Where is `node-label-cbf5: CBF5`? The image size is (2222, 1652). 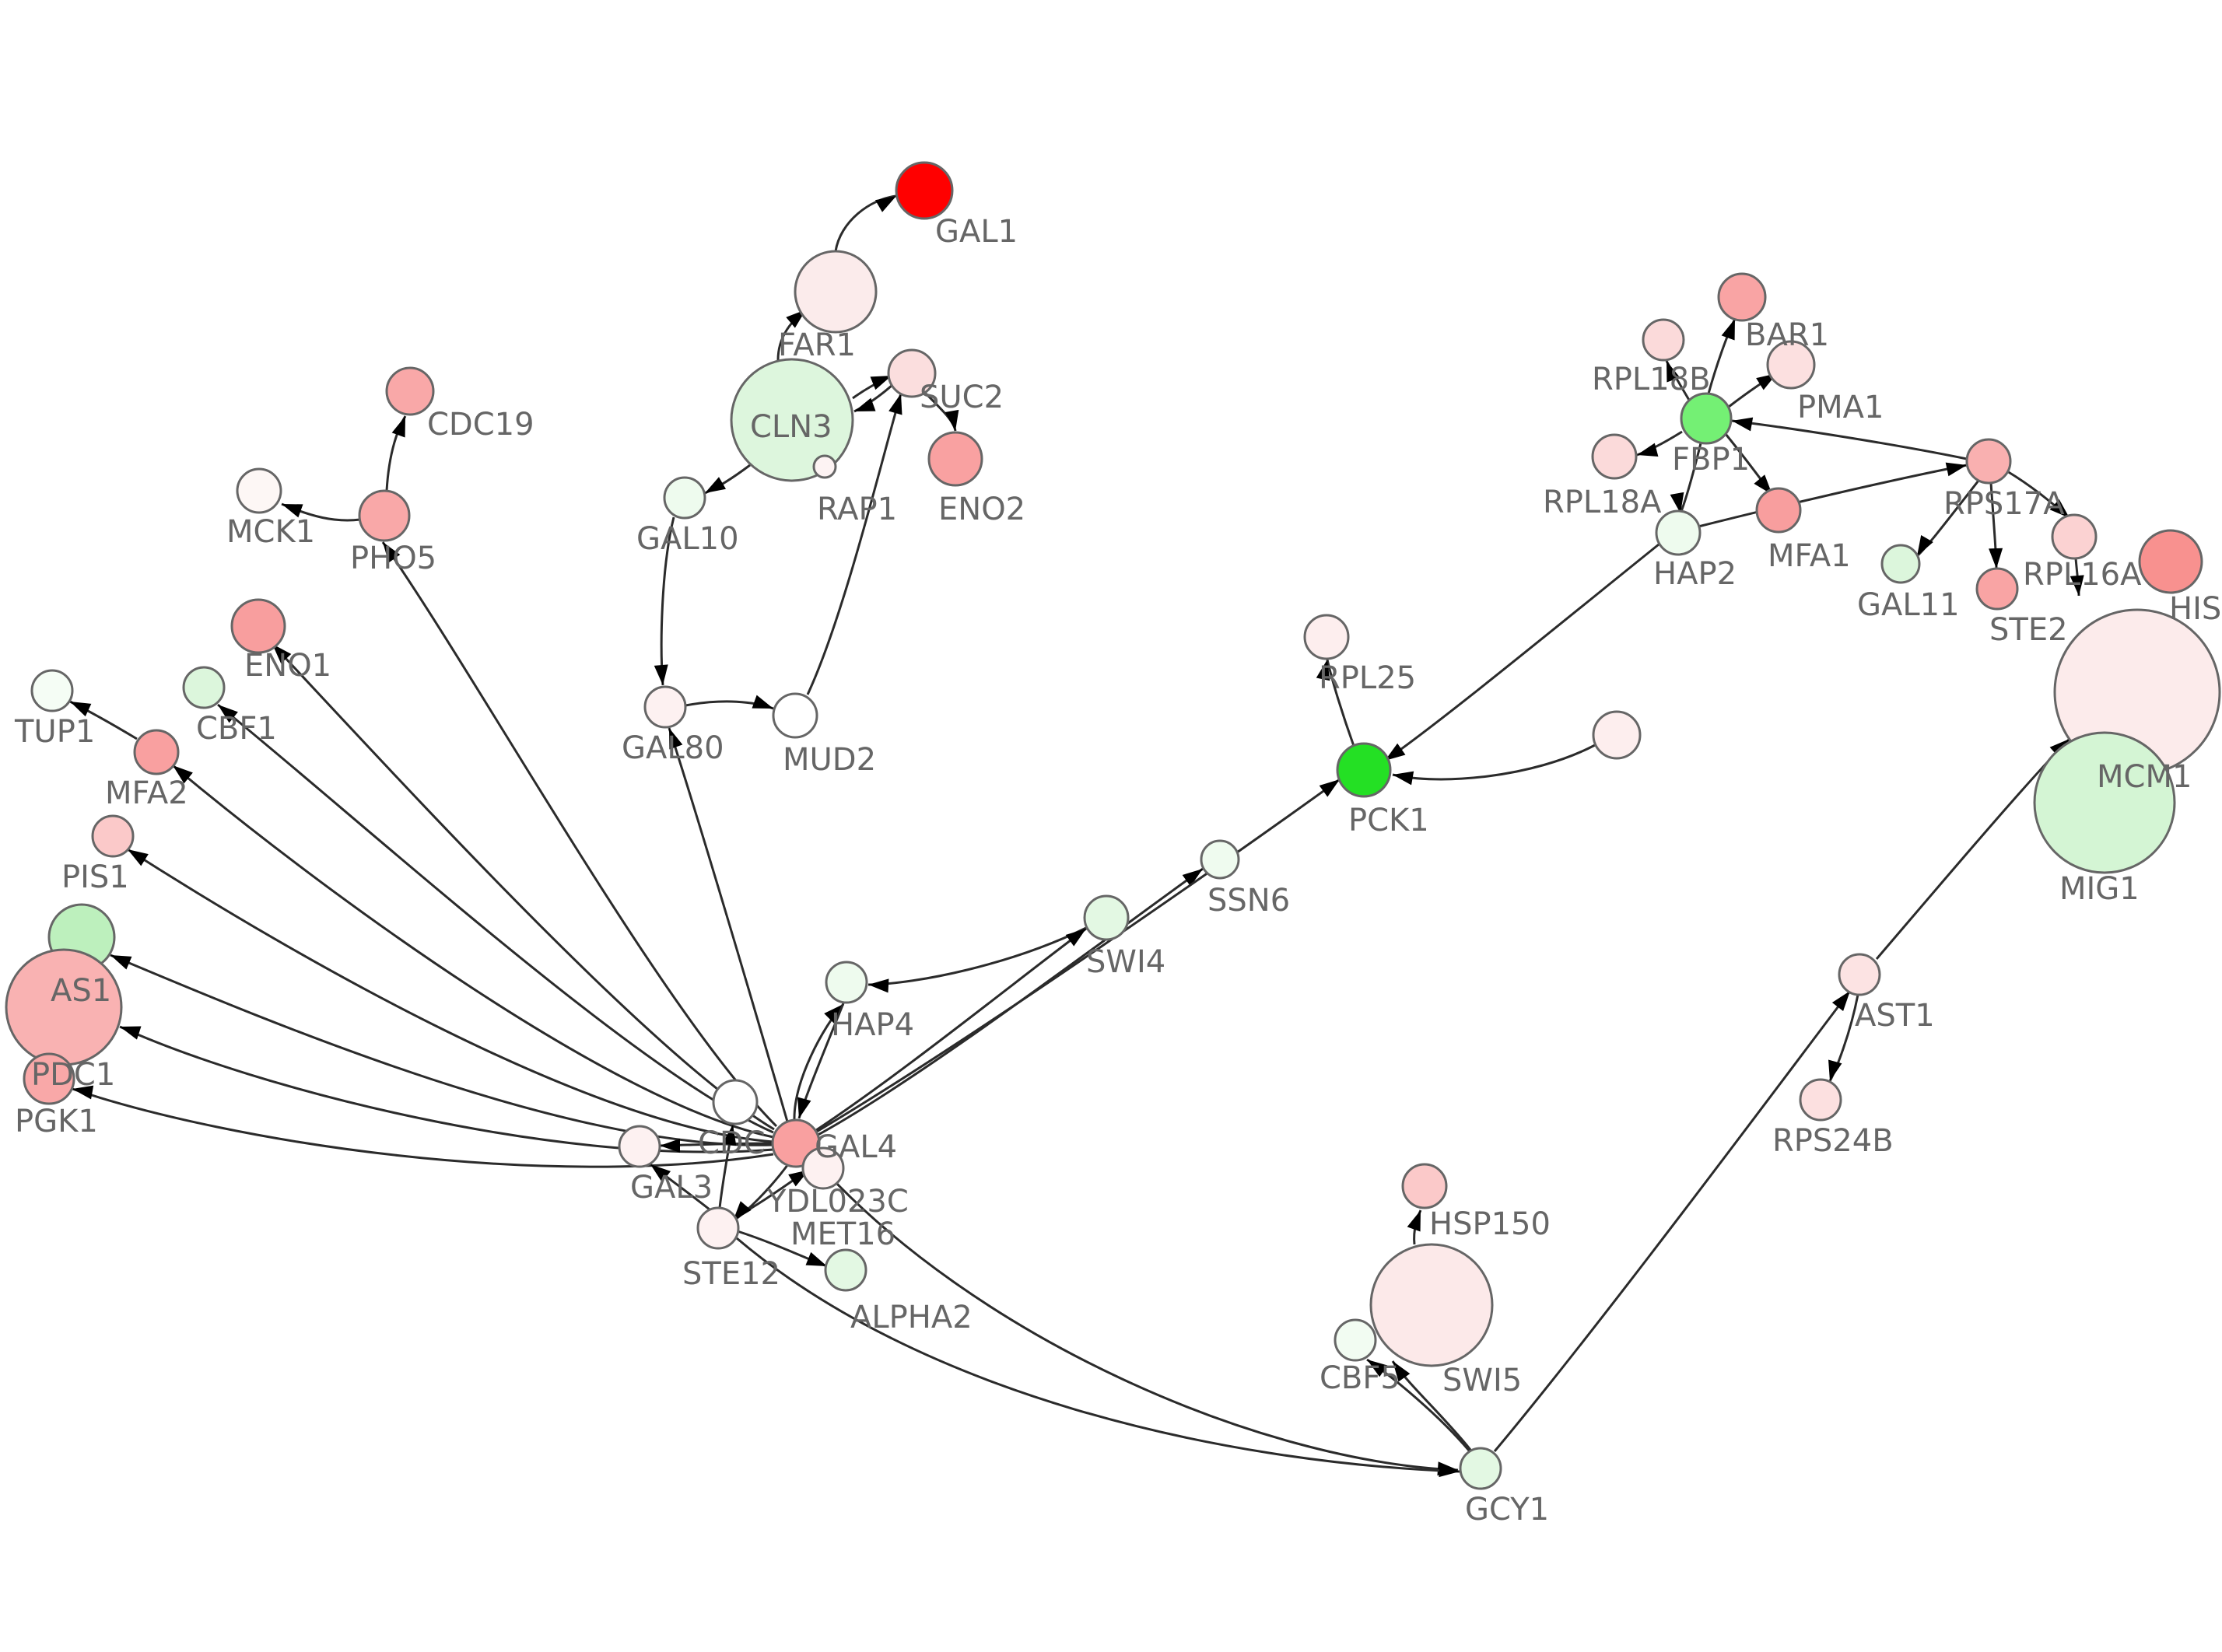
node-label-cbf5: CBF5 is located at coordinates (1360, 1378).